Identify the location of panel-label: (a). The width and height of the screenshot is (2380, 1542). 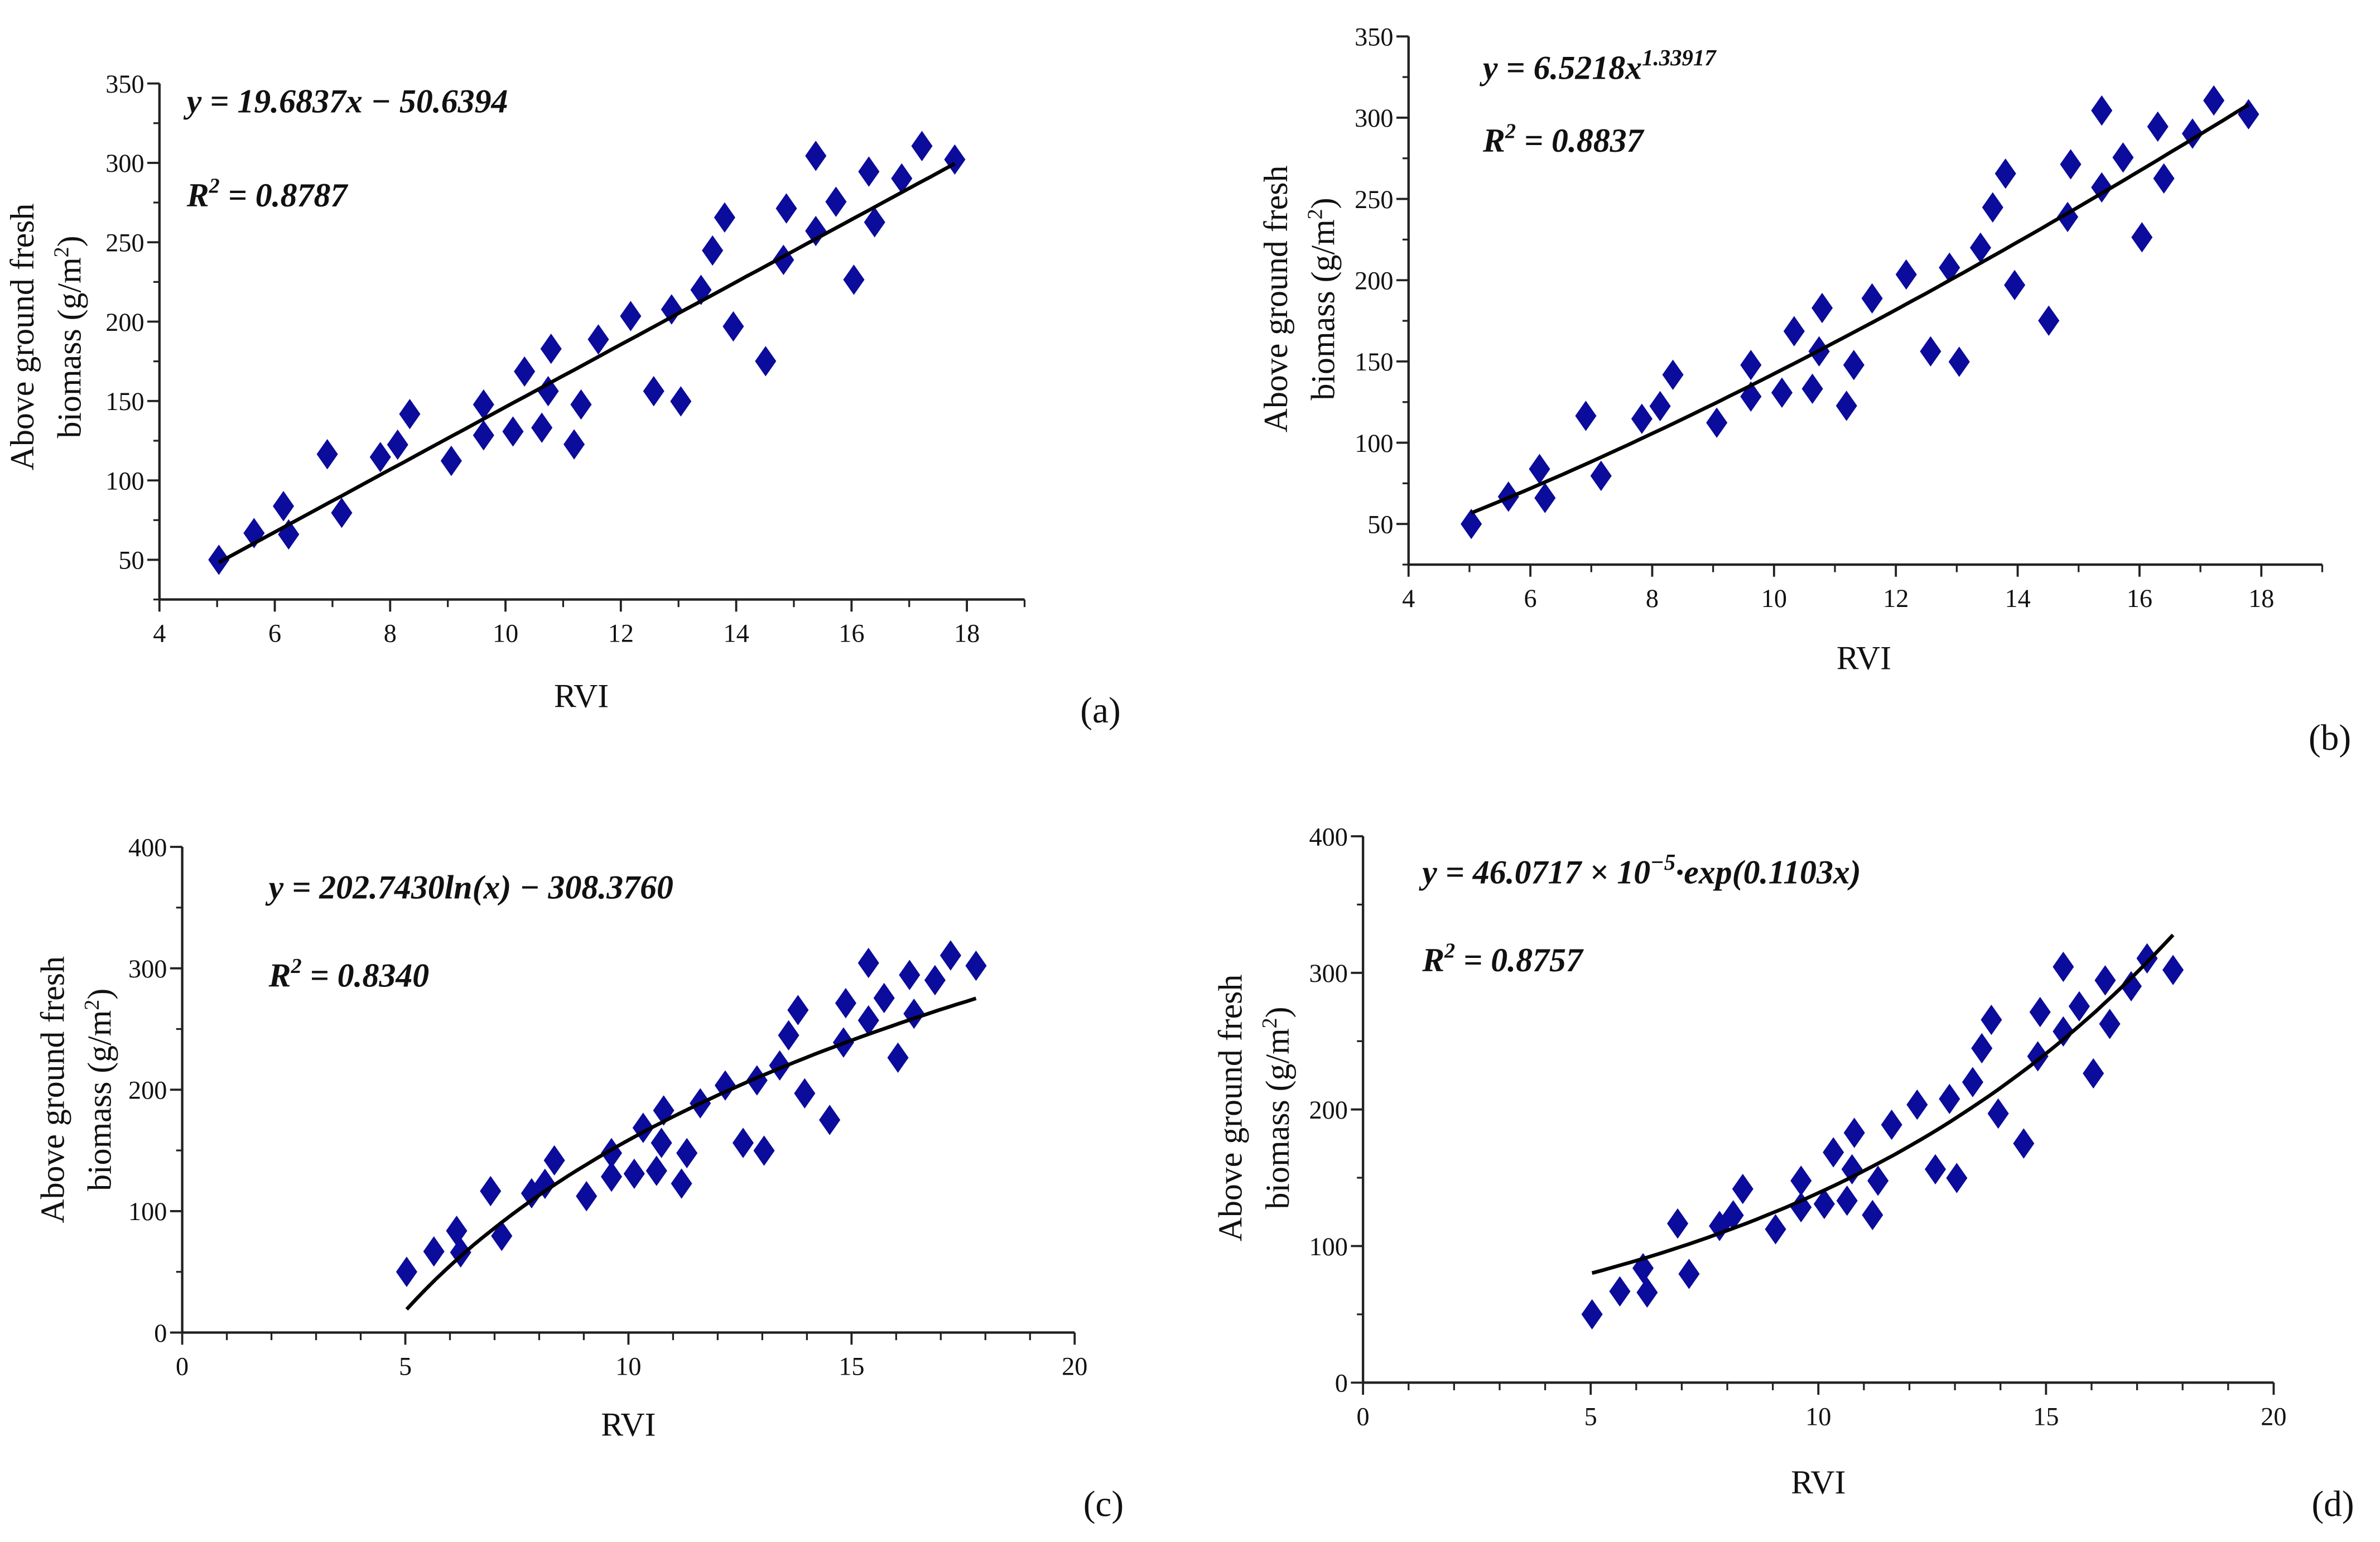
(1100, 711).